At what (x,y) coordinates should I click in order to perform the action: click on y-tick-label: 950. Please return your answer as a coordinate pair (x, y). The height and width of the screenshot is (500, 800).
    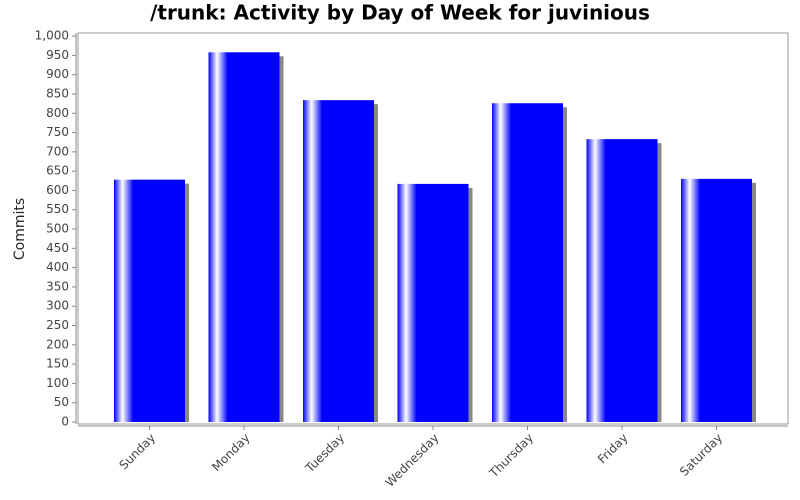
    Looking at the image, I should click on (57, 55).